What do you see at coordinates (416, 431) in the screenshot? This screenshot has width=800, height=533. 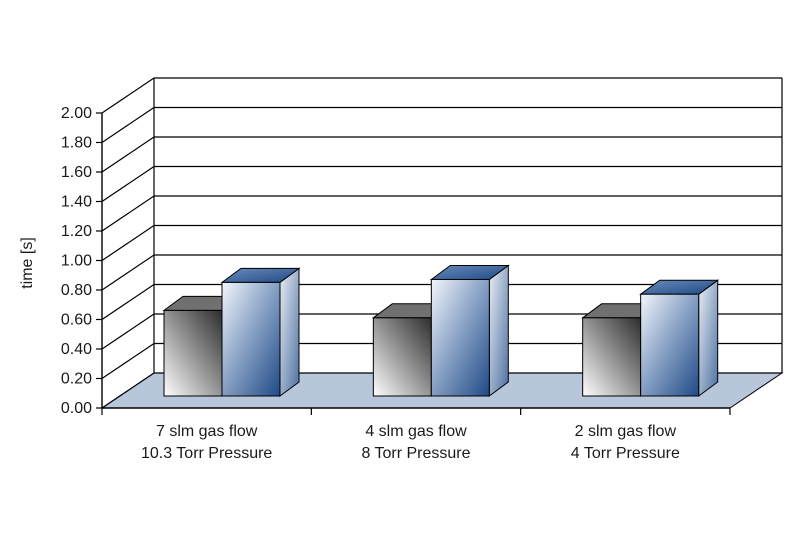 I see `x-category-label: 4 slm gas flow` at bounding box center [416, 431].